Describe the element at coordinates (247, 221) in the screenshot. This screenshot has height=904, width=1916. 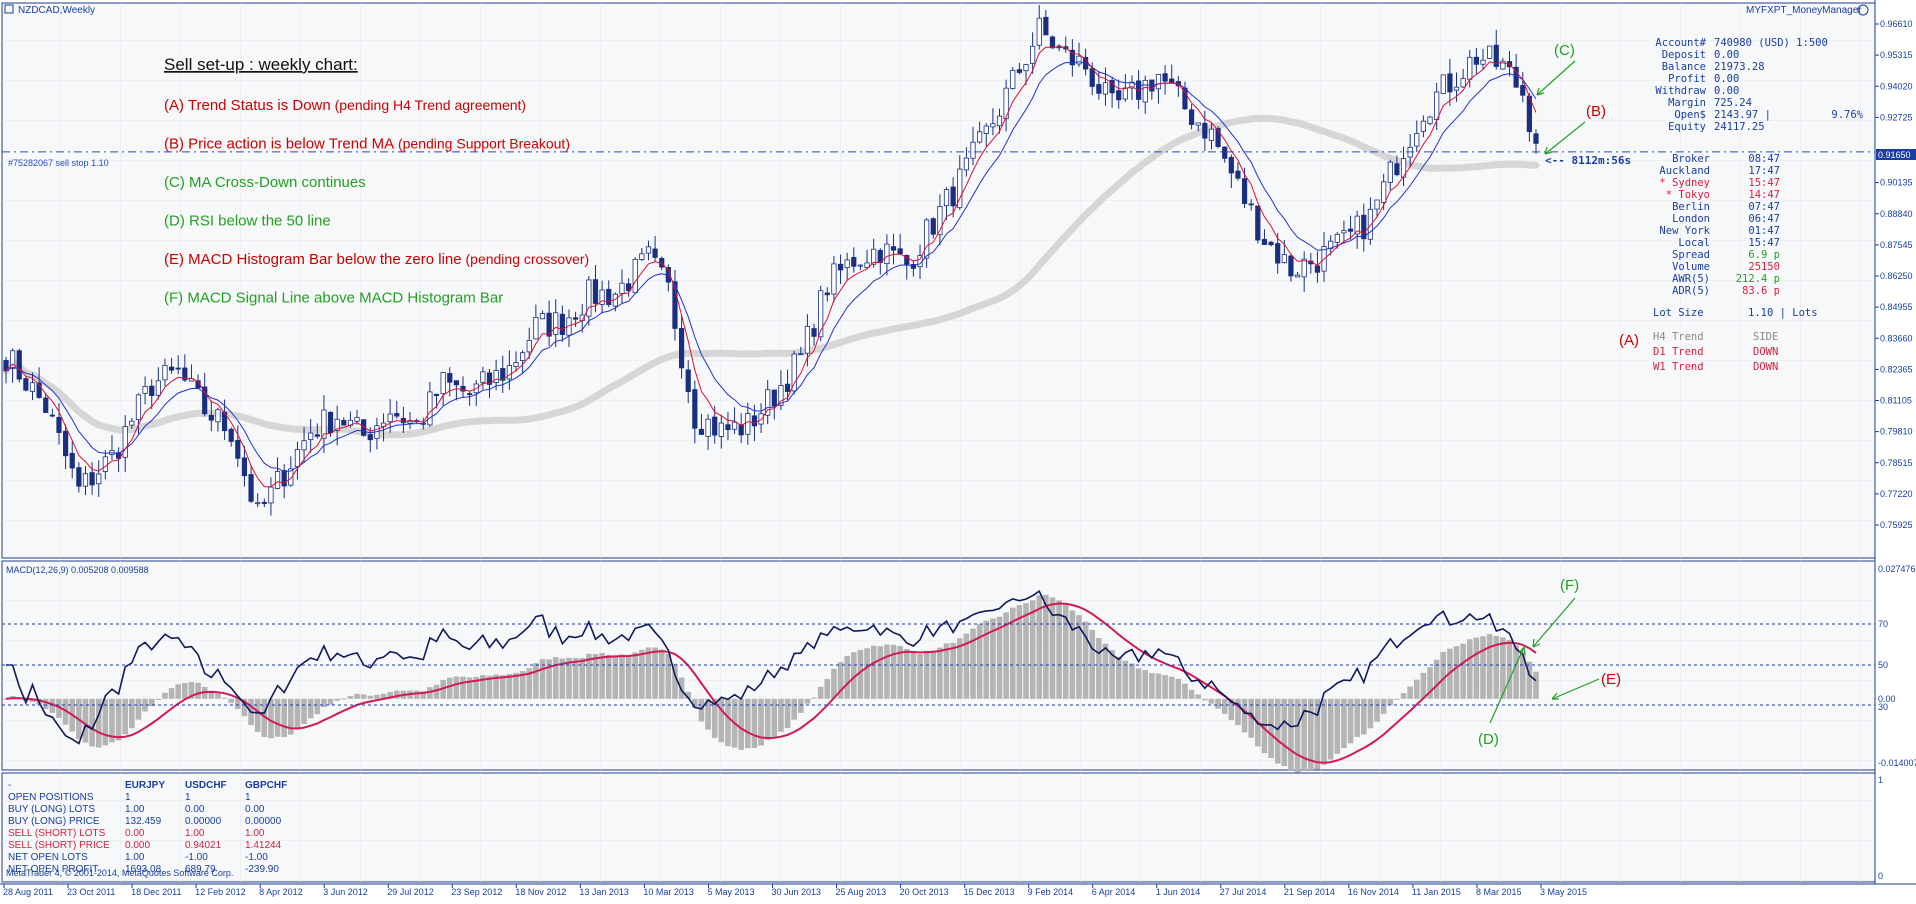
I see `setup-rule-4: (D) RSI below the 50 line` at that location.